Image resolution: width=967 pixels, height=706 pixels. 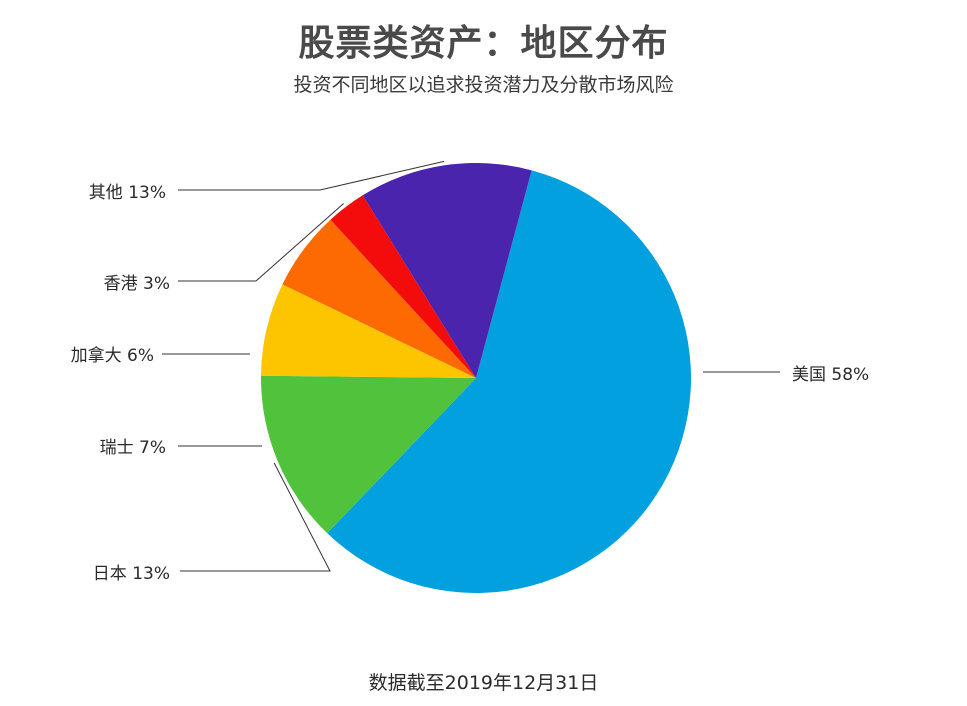 What do you see at coordinates (131, 574) in the screenshot?
I see `slice-label-2: 日本 13%` at bounding box center [131, 574].